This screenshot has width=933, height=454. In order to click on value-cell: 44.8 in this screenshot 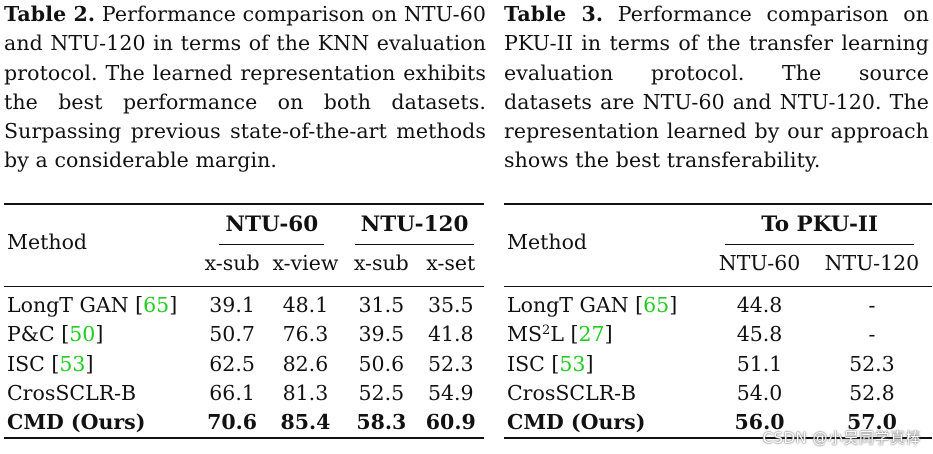, I will do `click(759, 305)`.